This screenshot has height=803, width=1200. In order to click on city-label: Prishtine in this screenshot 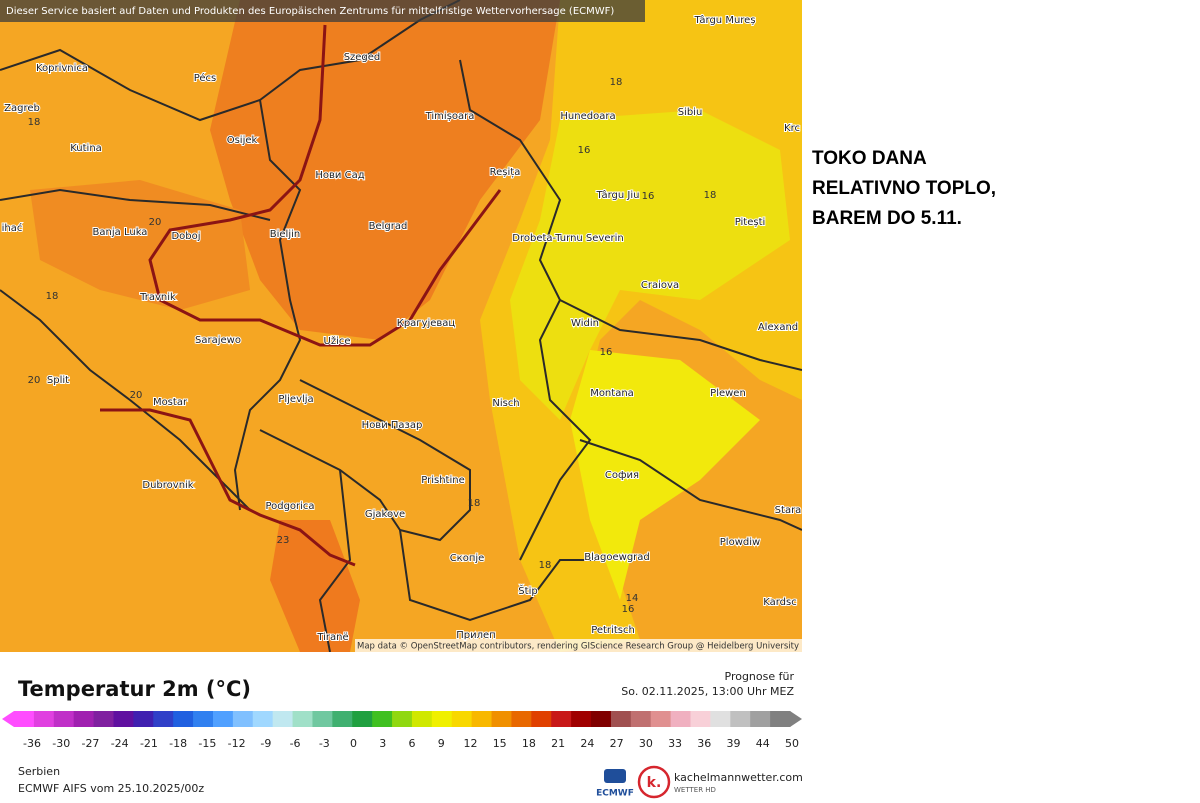, I will do `click(442, 480)`.